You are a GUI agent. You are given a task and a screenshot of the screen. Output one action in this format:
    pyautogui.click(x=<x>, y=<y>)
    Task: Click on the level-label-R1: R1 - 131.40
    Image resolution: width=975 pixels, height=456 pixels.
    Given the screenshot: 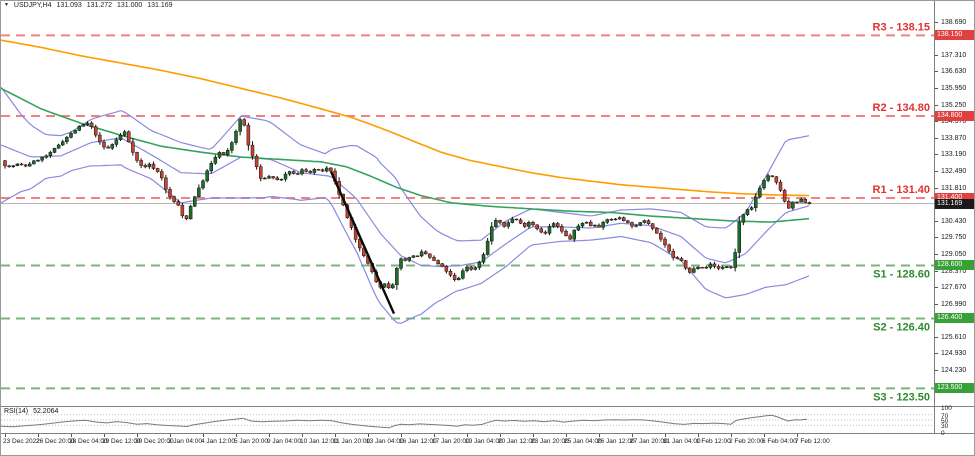 What is the action you would take?
    pyautogui.click(x=901, y=190)
    